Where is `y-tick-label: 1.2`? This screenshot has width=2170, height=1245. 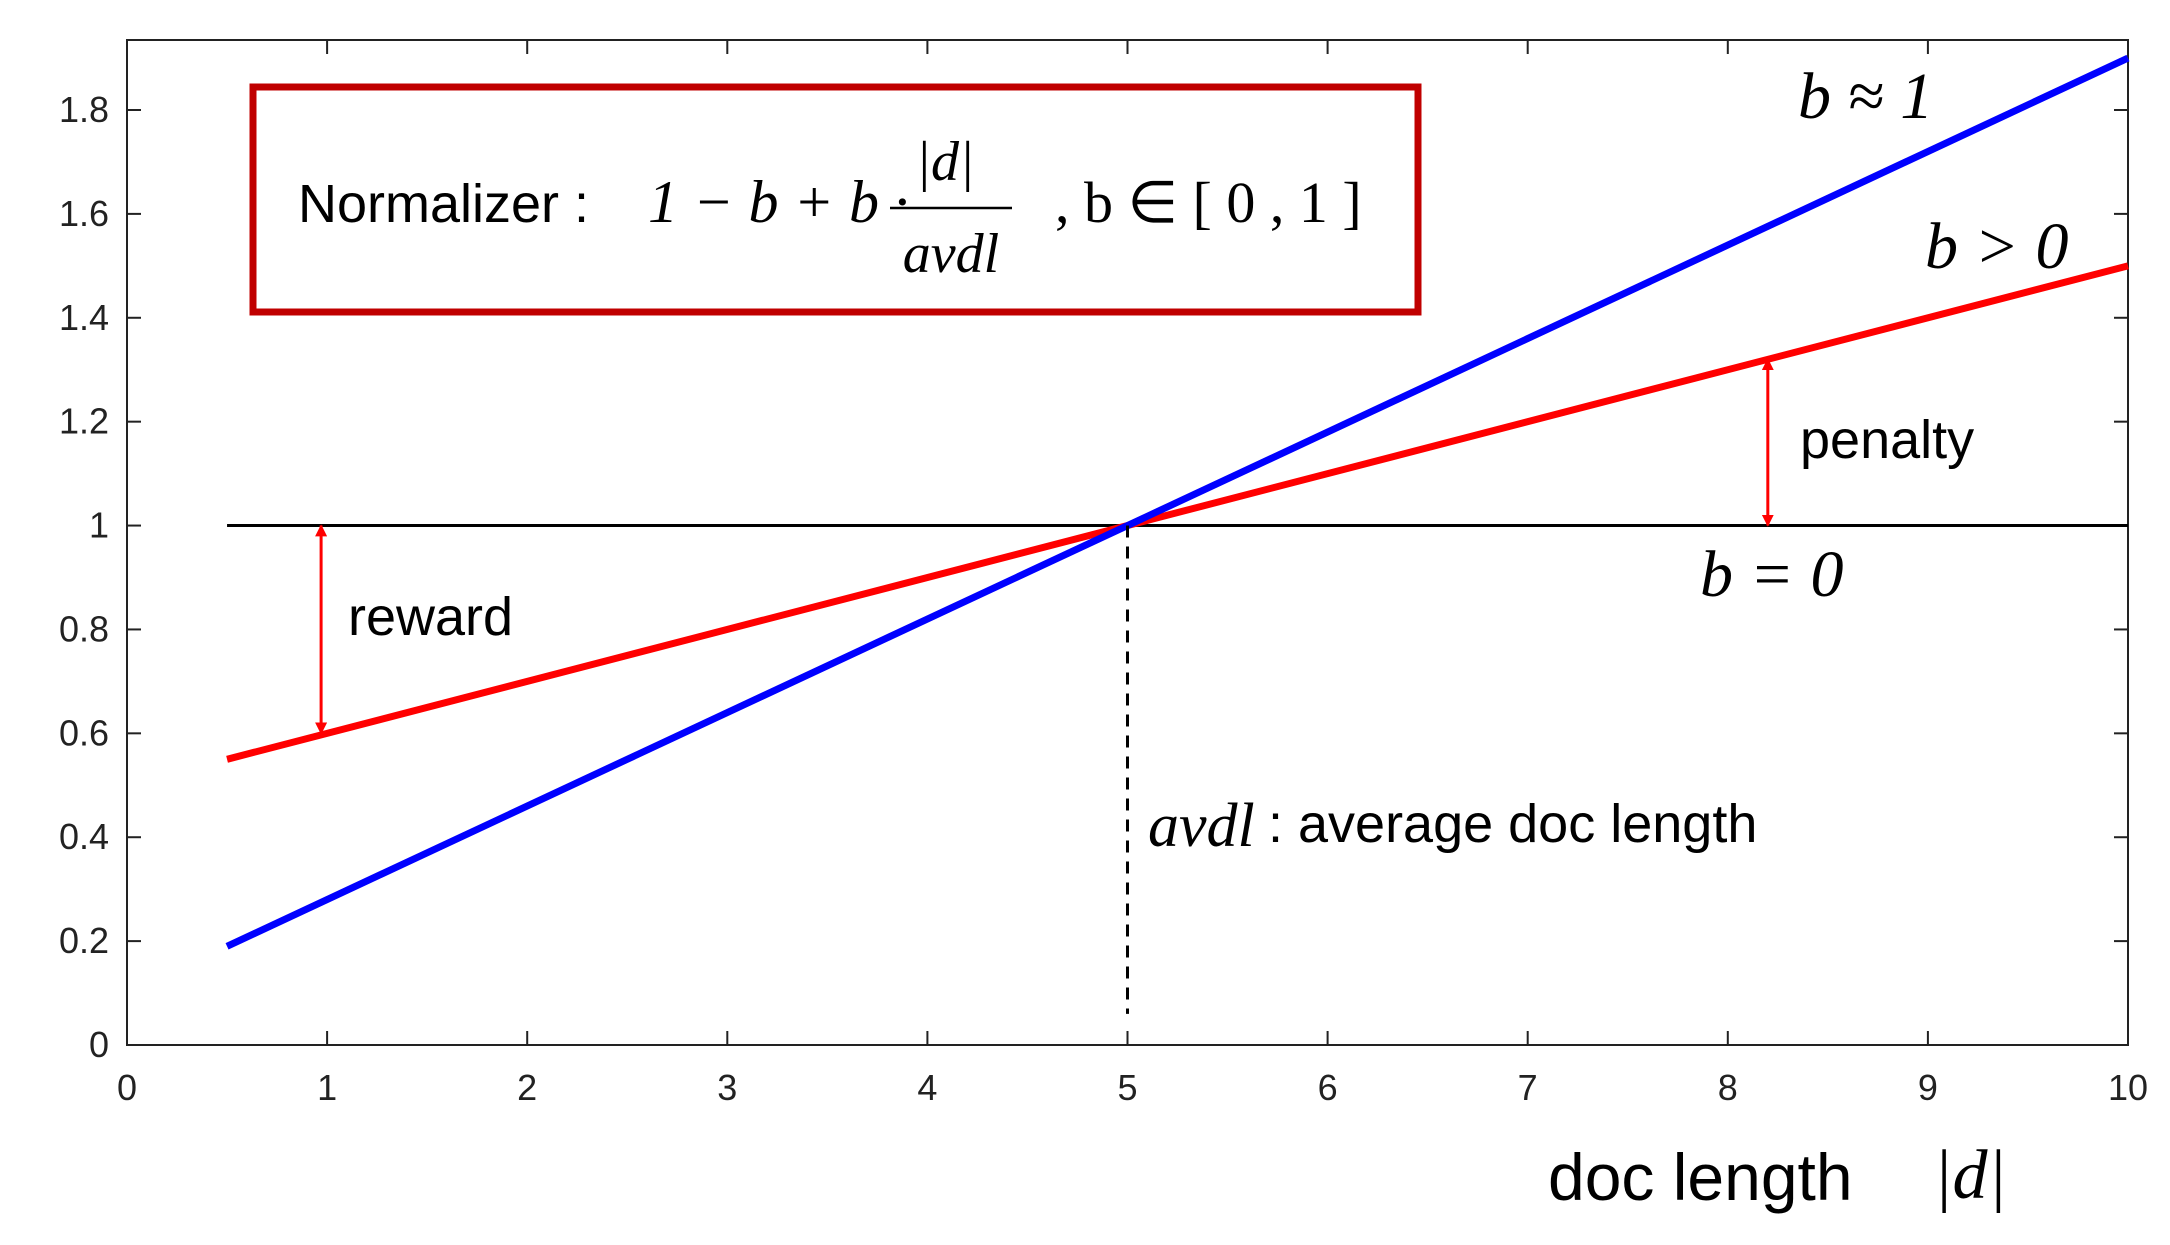 y-tick-label: 1.2 is located at coordinates (84, 421).